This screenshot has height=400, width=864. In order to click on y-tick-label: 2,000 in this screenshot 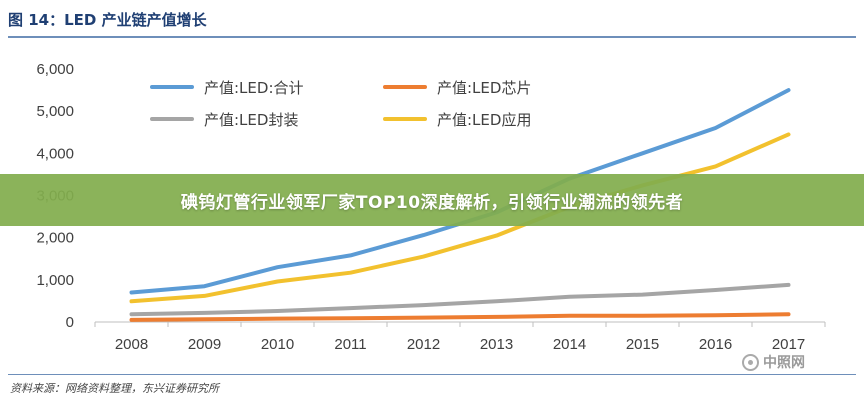, I will do `click(55, 238)`.